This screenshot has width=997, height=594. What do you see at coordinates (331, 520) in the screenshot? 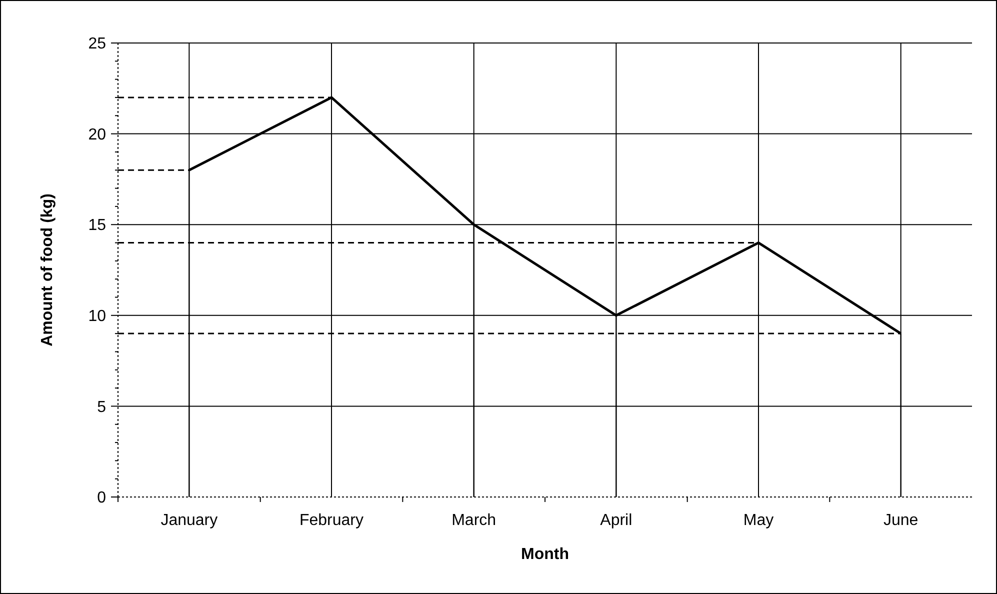
I see `x-tick-label: February` at bounding box center [331, 520].